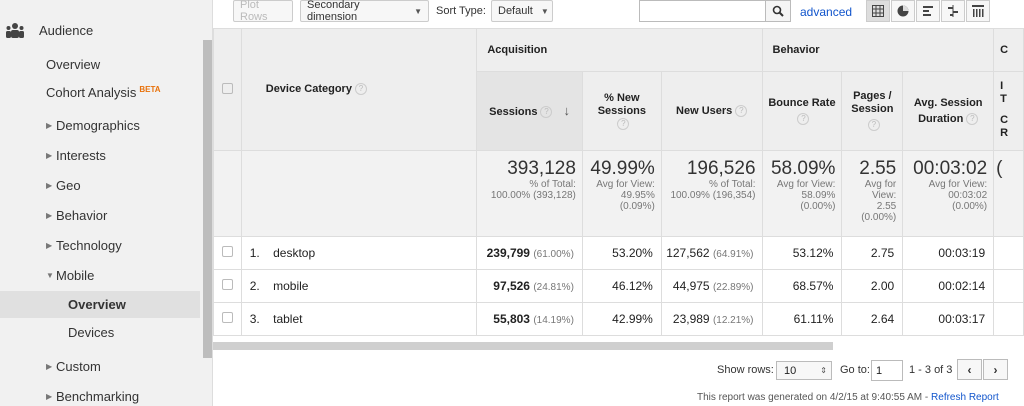  Describe the element at coordinates (803, 168) in the screenshot. I see `totals-bounce-value: 58.09%` at that location.